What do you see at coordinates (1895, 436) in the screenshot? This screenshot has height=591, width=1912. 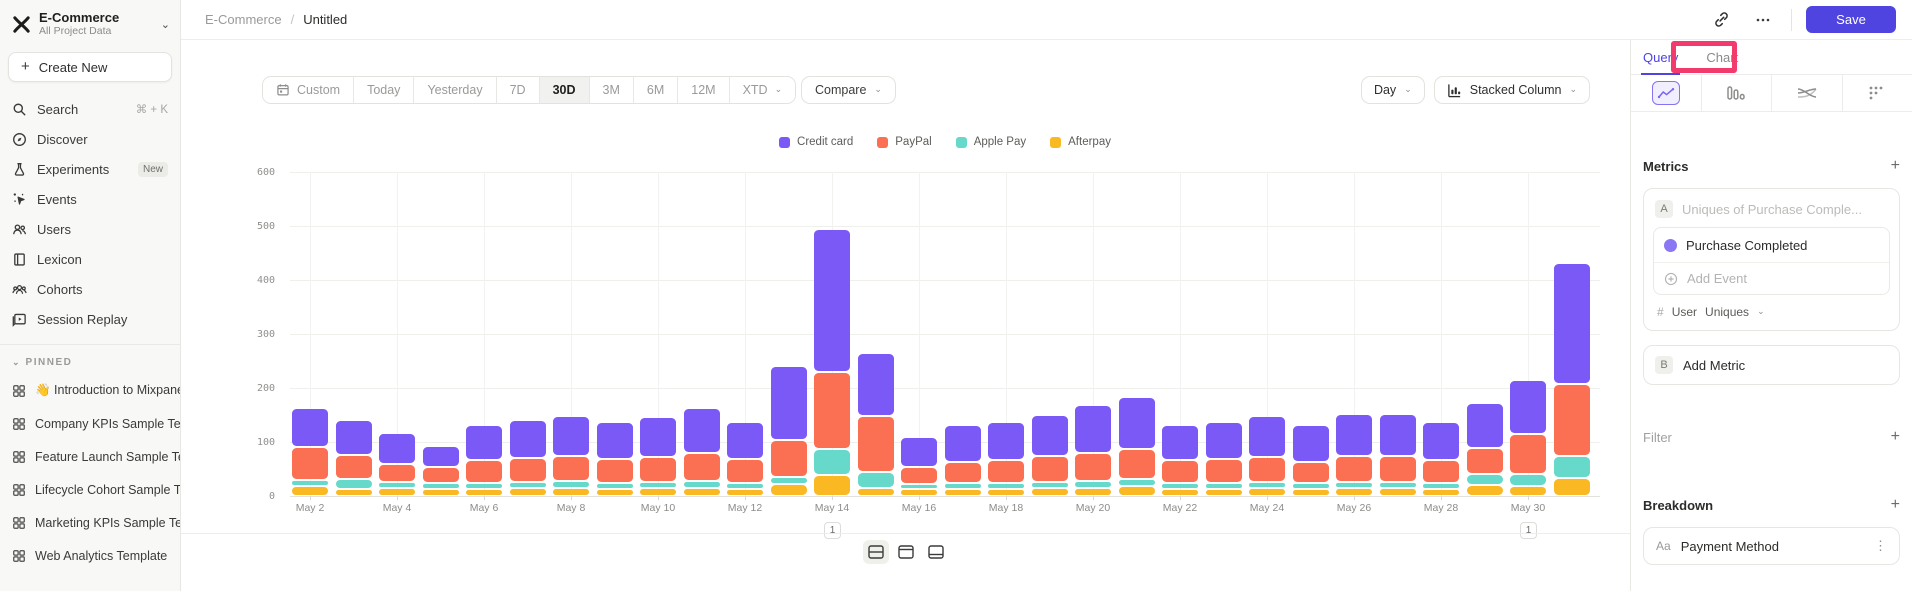 I see `add-filter-plus-button: +` at bounding box center [1895, 436].